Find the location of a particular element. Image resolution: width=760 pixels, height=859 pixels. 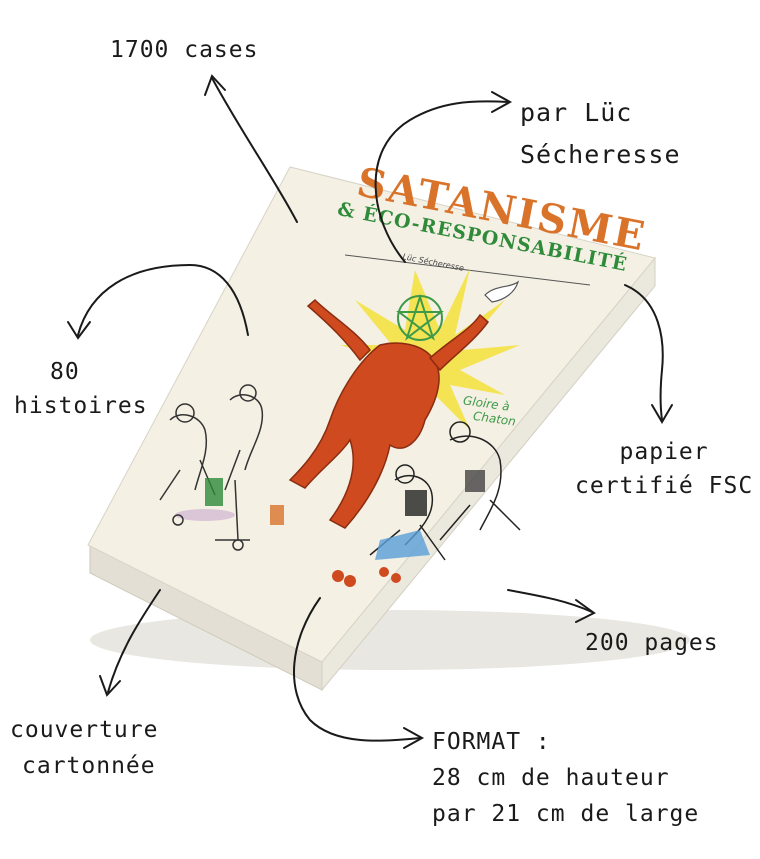

label-stories: 80 histoires is located at coordinates (81, 389).